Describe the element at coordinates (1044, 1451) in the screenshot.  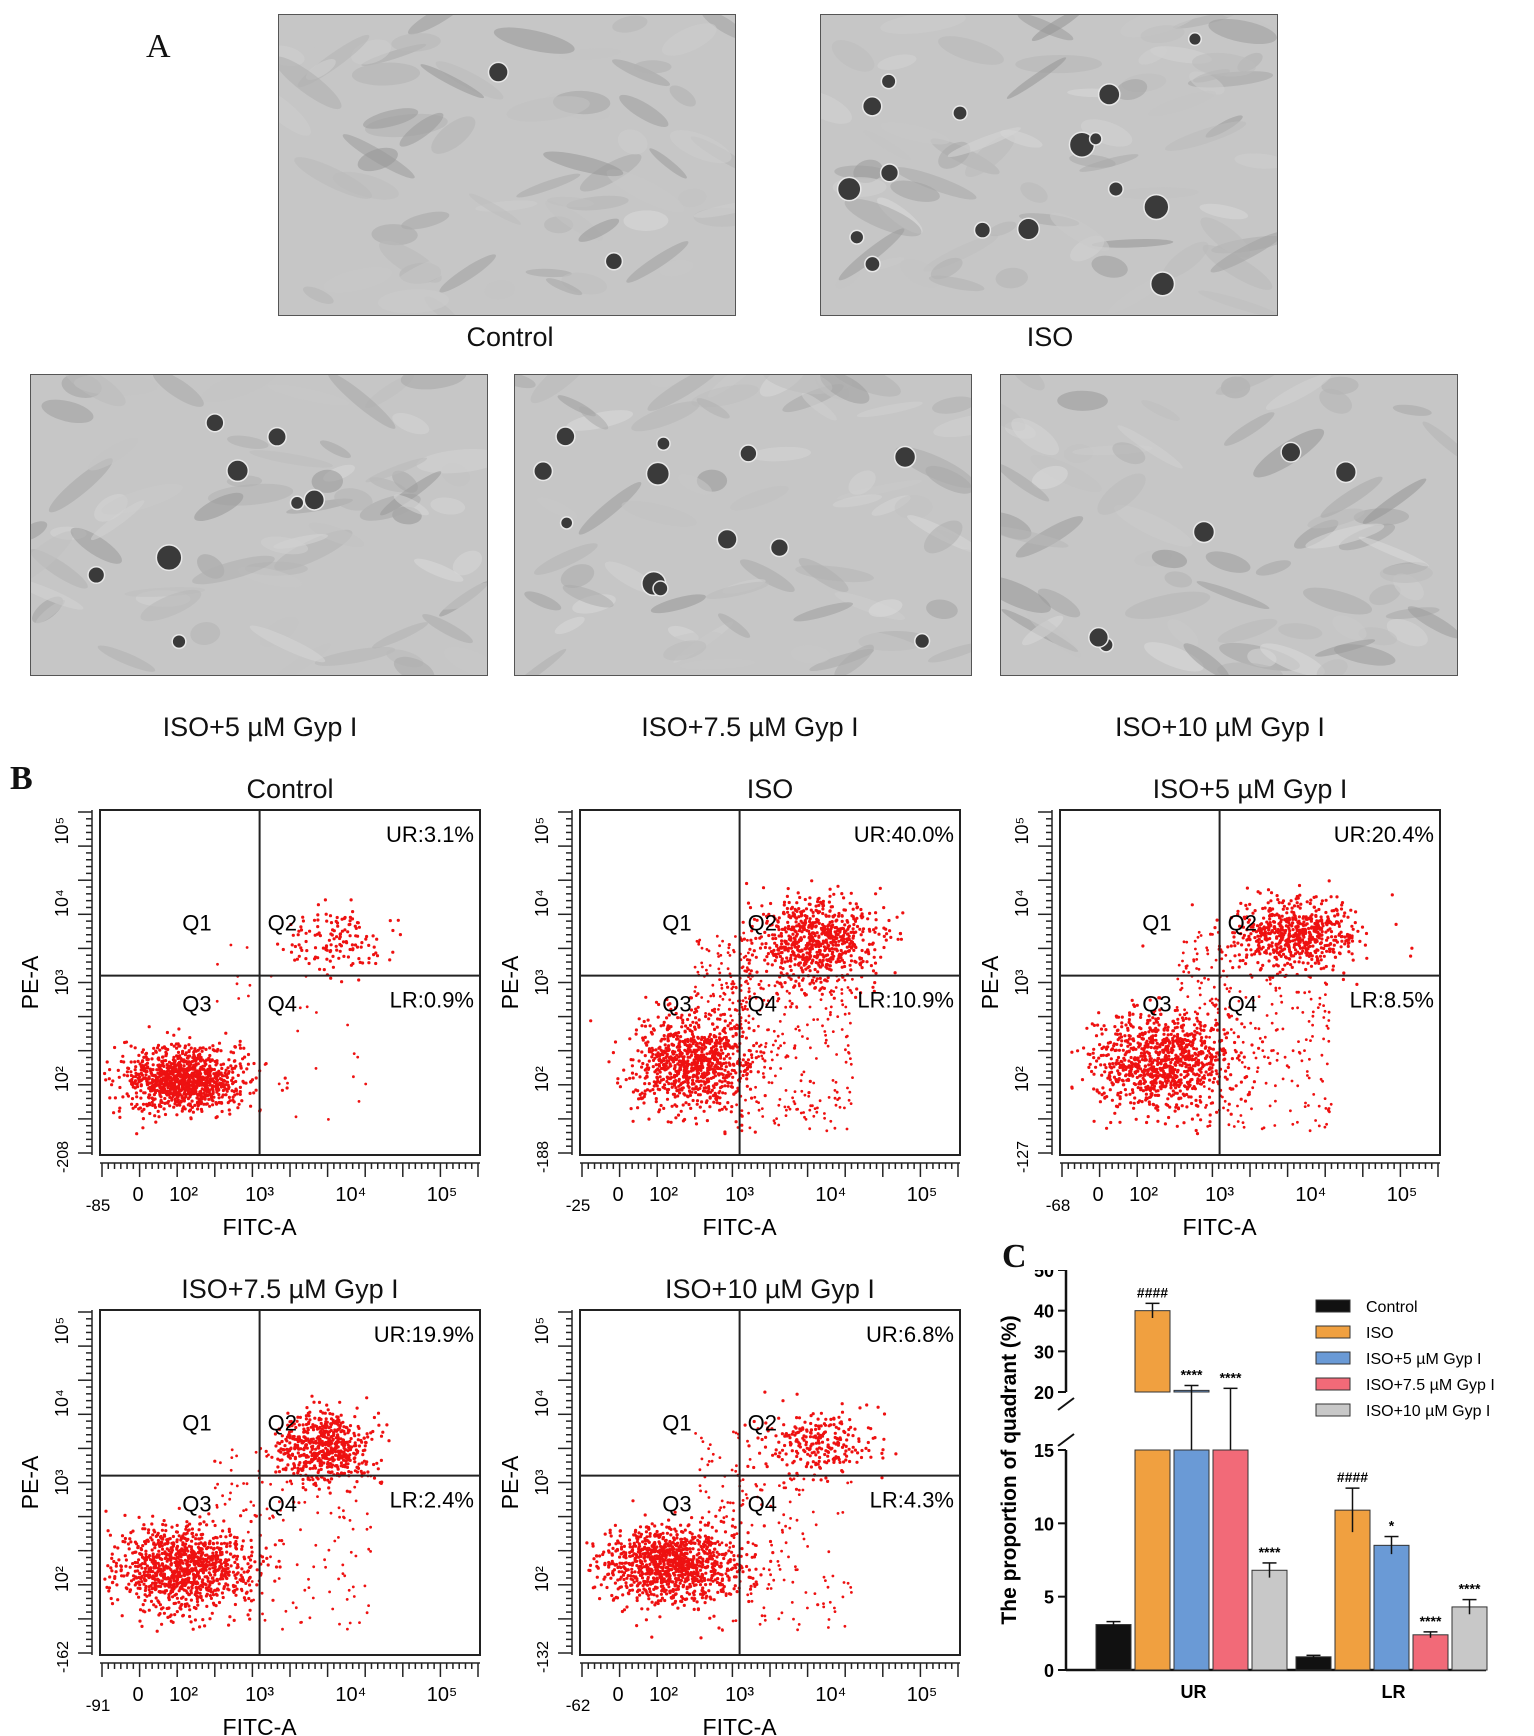
I see `y-tick-label: 15` at that location.